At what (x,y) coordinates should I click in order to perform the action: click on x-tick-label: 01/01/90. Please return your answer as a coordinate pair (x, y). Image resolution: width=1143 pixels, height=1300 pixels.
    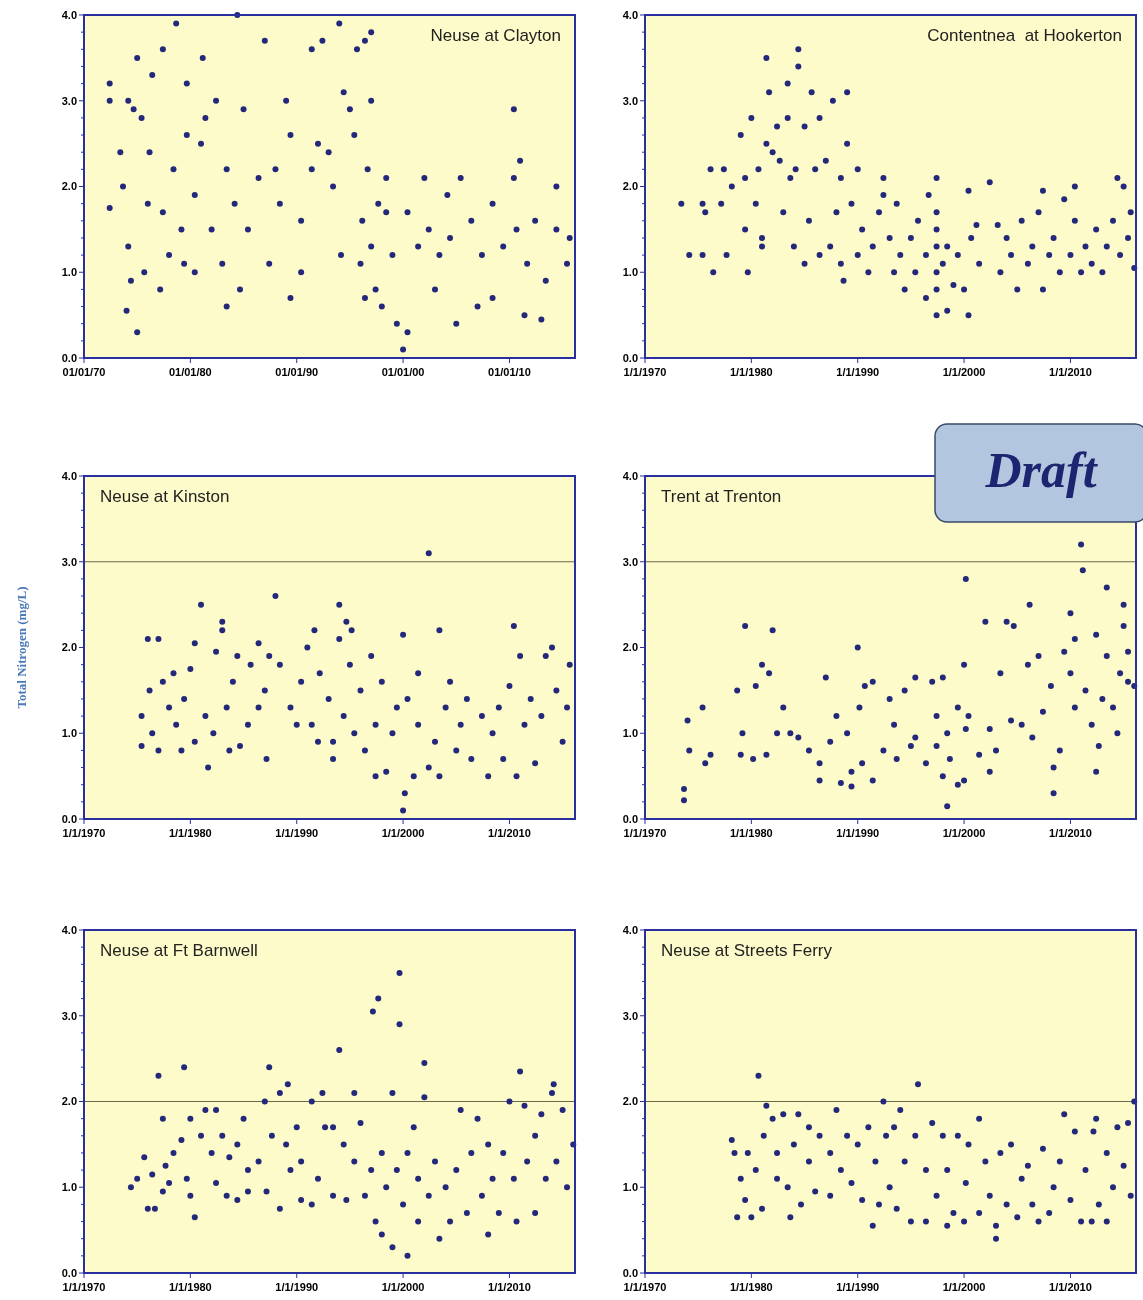
    Looking at the image, I should click on (297, 372).